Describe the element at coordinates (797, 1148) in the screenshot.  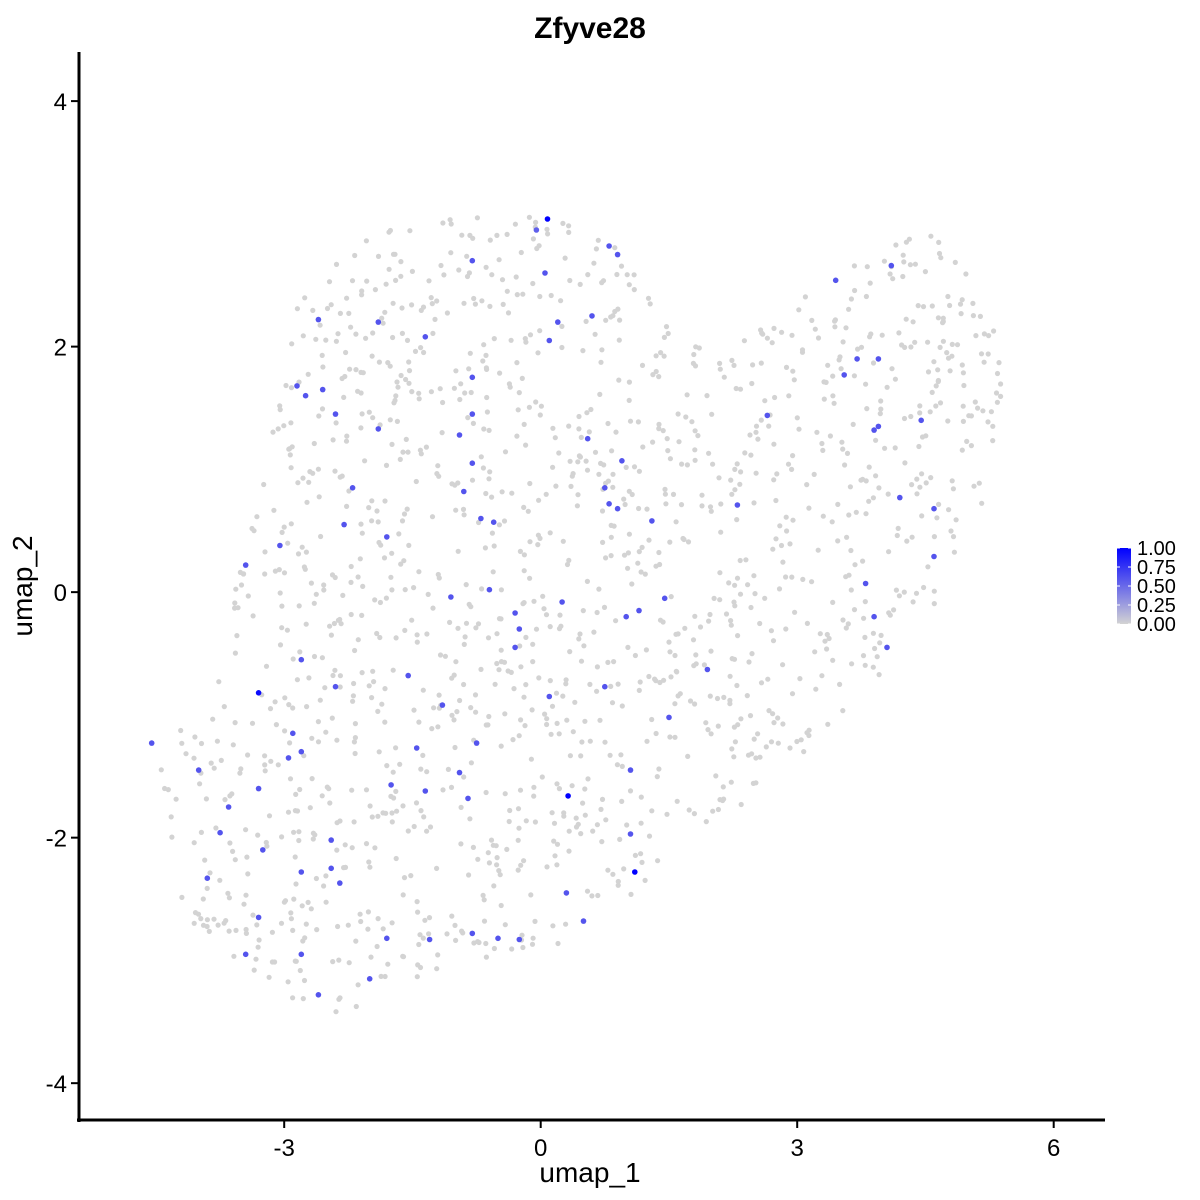
I see `x-tick-label: 3` at that location.